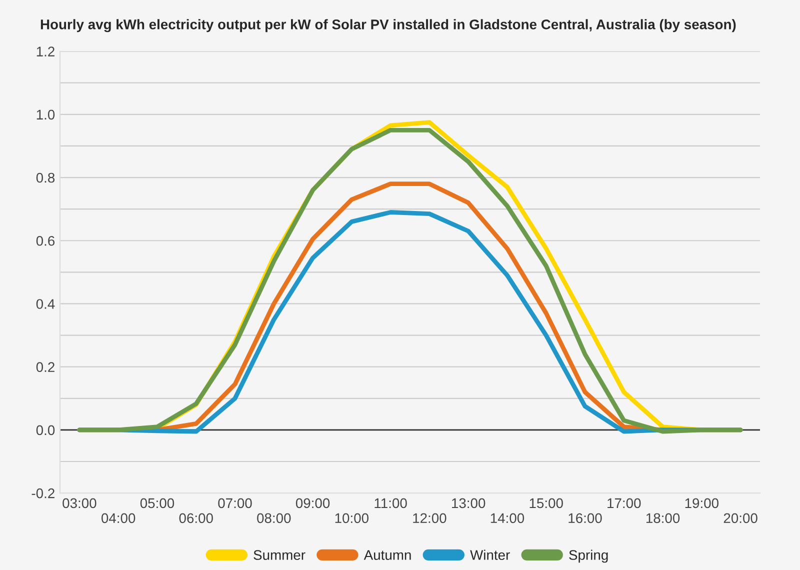 This screenshot has height=570, width=800. I want to click on x-tick-label: 07:00, so click(235, 503).